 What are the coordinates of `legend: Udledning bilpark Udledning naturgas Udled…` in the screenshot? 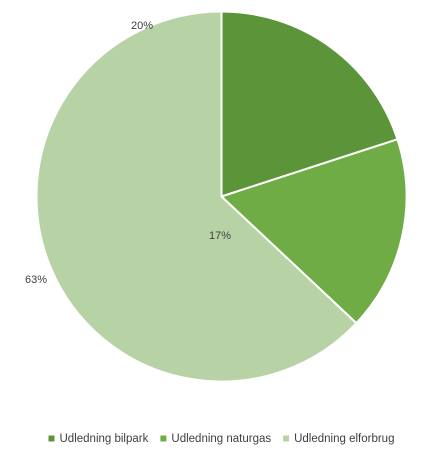 It's located at (221, 439).